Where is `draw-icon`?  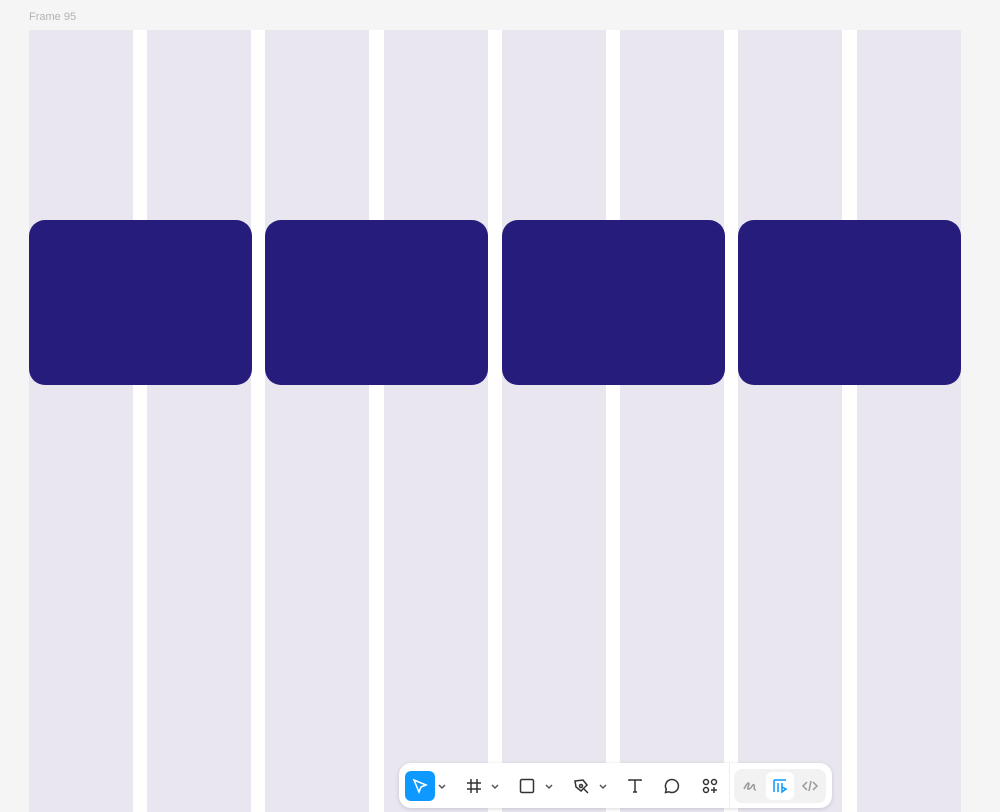
draw-icon is located at coordinates (750, 786).